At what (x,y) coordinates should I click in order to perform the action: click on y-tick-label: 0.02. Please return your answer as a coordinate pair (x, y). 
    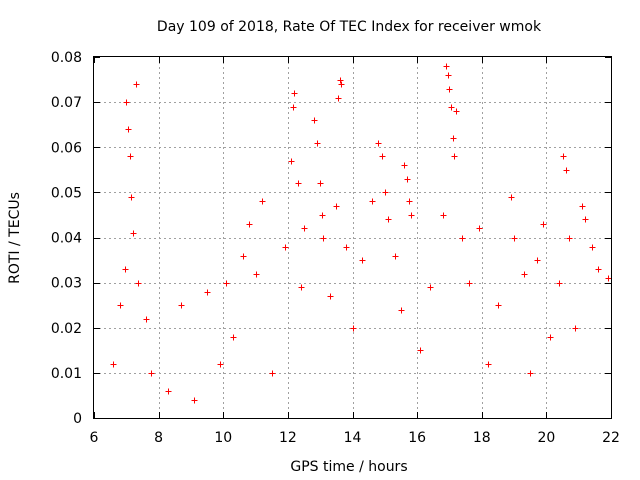
    Looking at the image, I should click on (66, 329).